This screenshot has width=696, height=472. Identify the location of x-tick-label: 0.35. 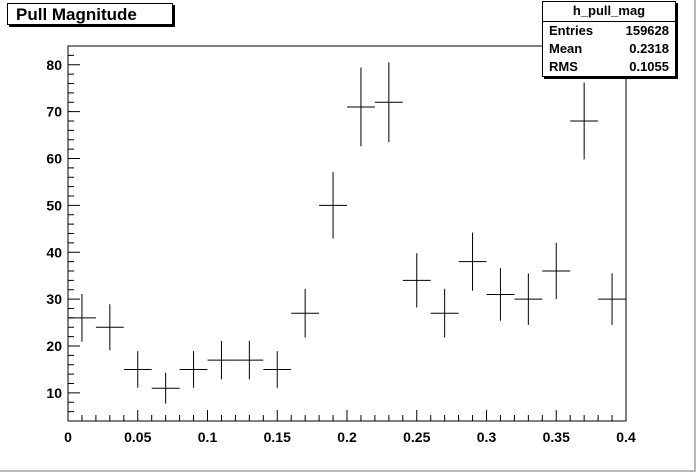
(556, 437).